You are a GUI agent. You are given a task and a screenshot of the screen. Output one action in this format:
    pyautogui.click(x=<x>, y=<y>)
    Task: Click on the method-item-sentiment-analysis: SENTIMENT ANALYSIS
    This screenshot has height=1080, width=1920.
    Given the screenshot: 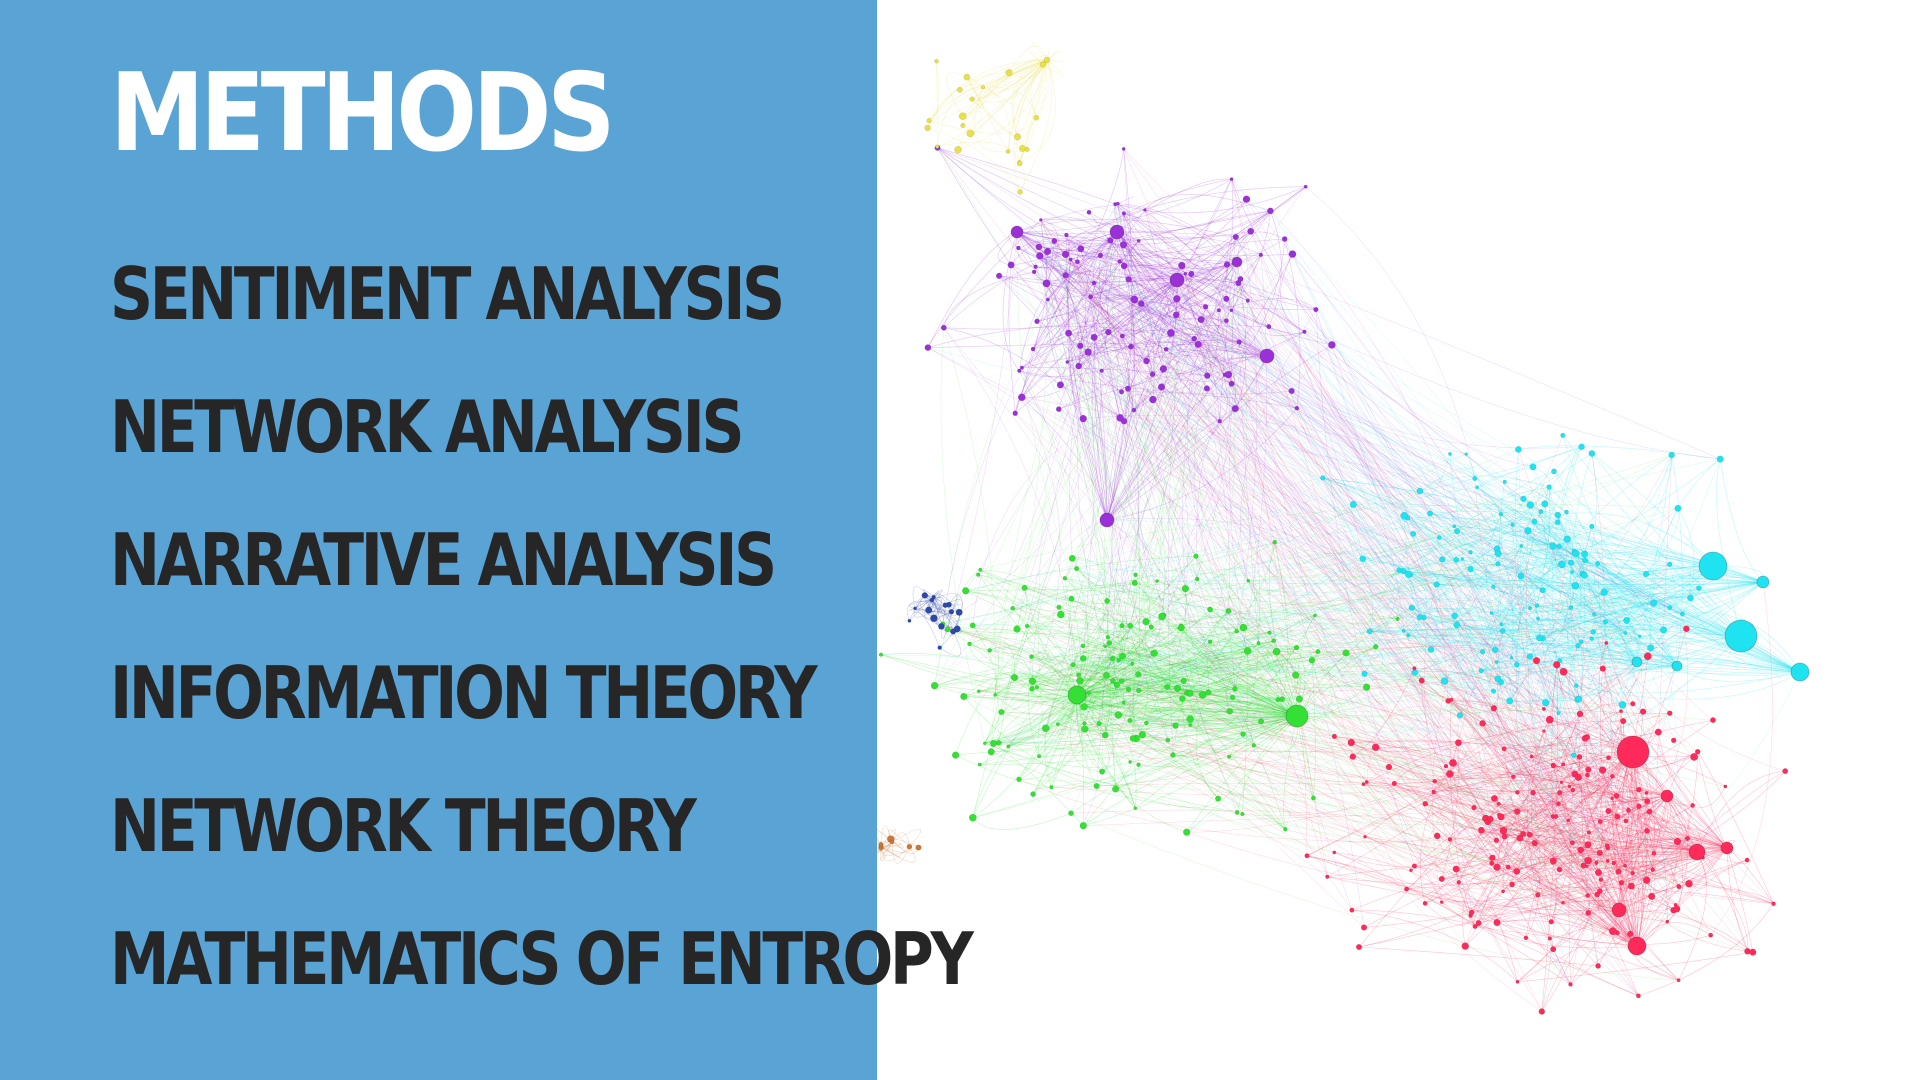 What is the action you would take?
    pyautogui.click(x=447, y=294)
    